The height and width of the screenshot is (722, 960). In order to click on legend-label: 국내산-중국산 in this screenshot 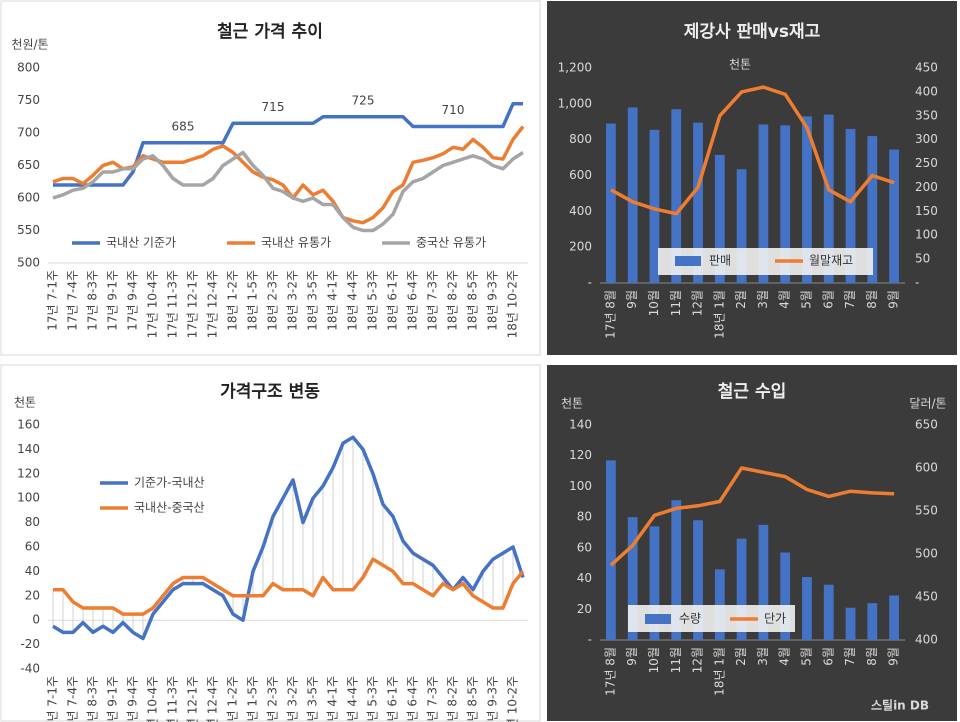, I will do `click(169, 508)`.